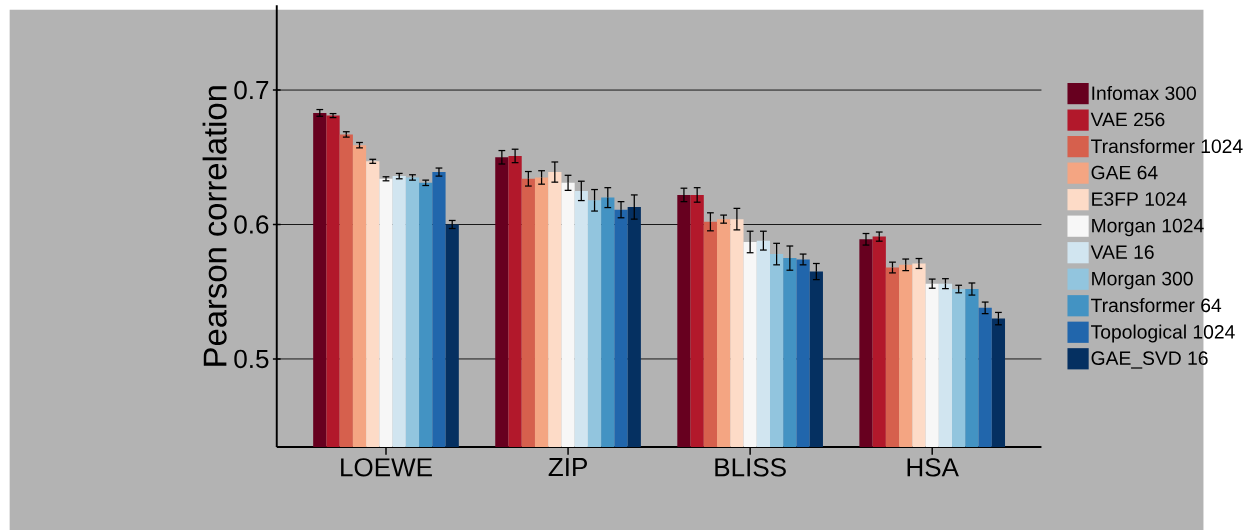 Image resolution: width=1248 pixels, height=530 pixels. I want to click on legend-label: Infomax 300, so click(1144, 92).